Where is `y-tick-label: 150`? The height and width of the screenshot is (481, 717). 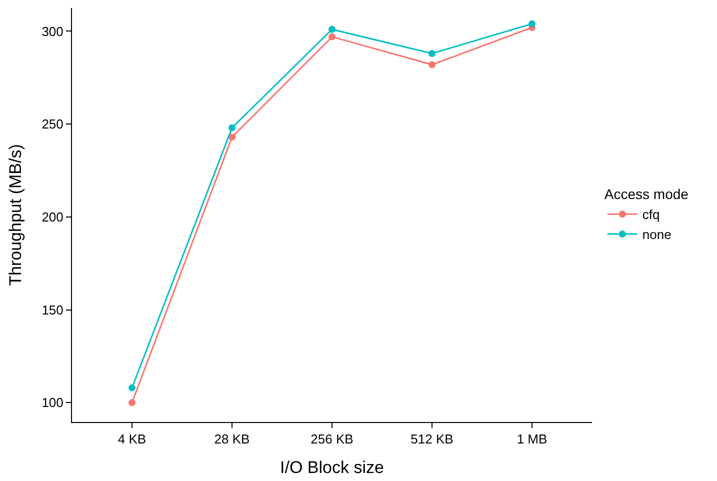
y-tick-label: 150 is located at coordinates (53, 310).